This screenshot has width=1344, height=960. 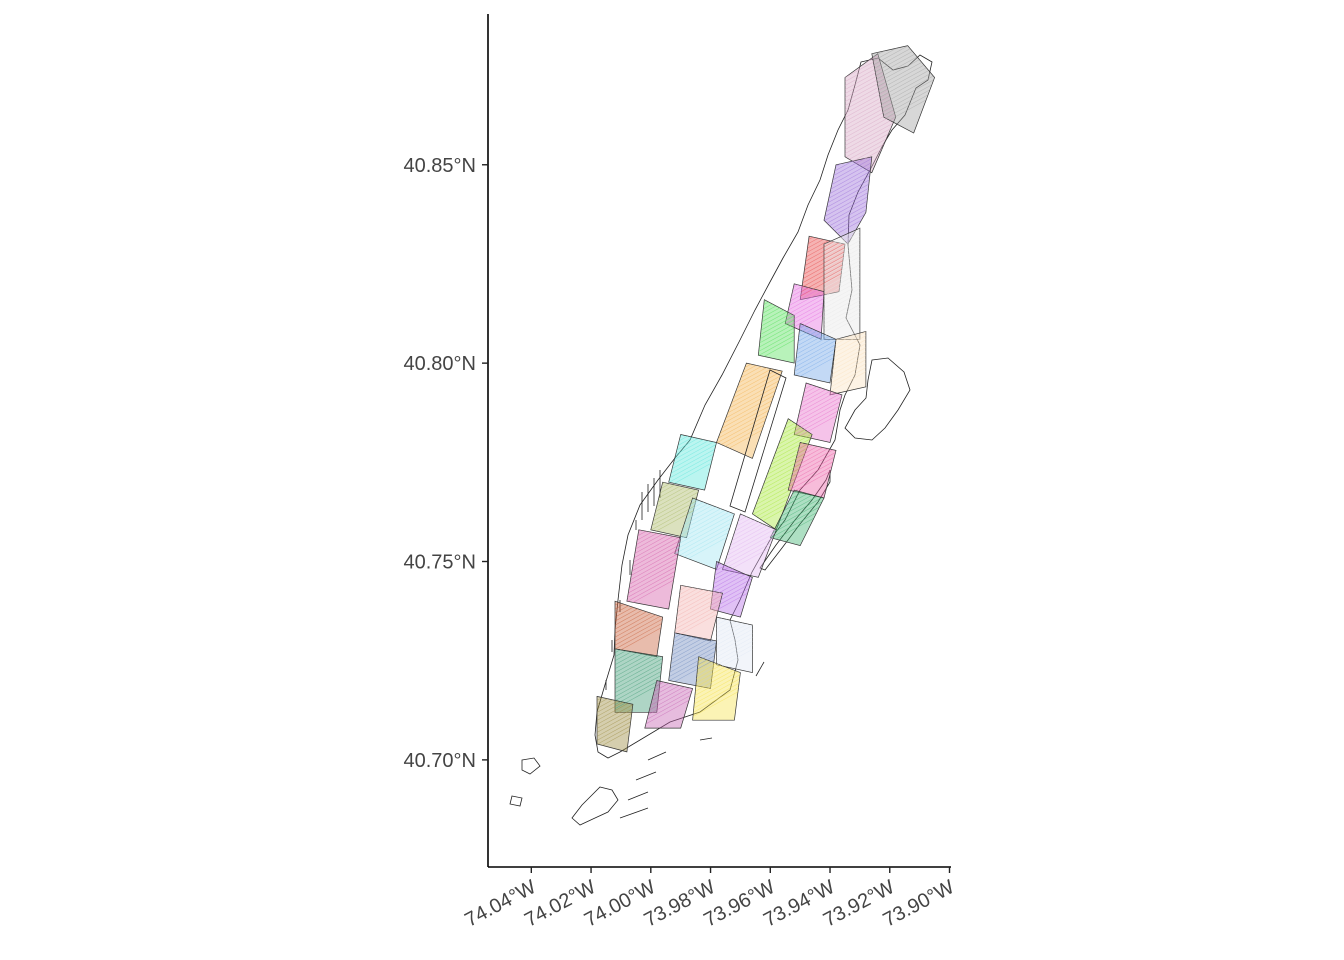 I want to click on east-river-piers, so click(x=692, y=740).